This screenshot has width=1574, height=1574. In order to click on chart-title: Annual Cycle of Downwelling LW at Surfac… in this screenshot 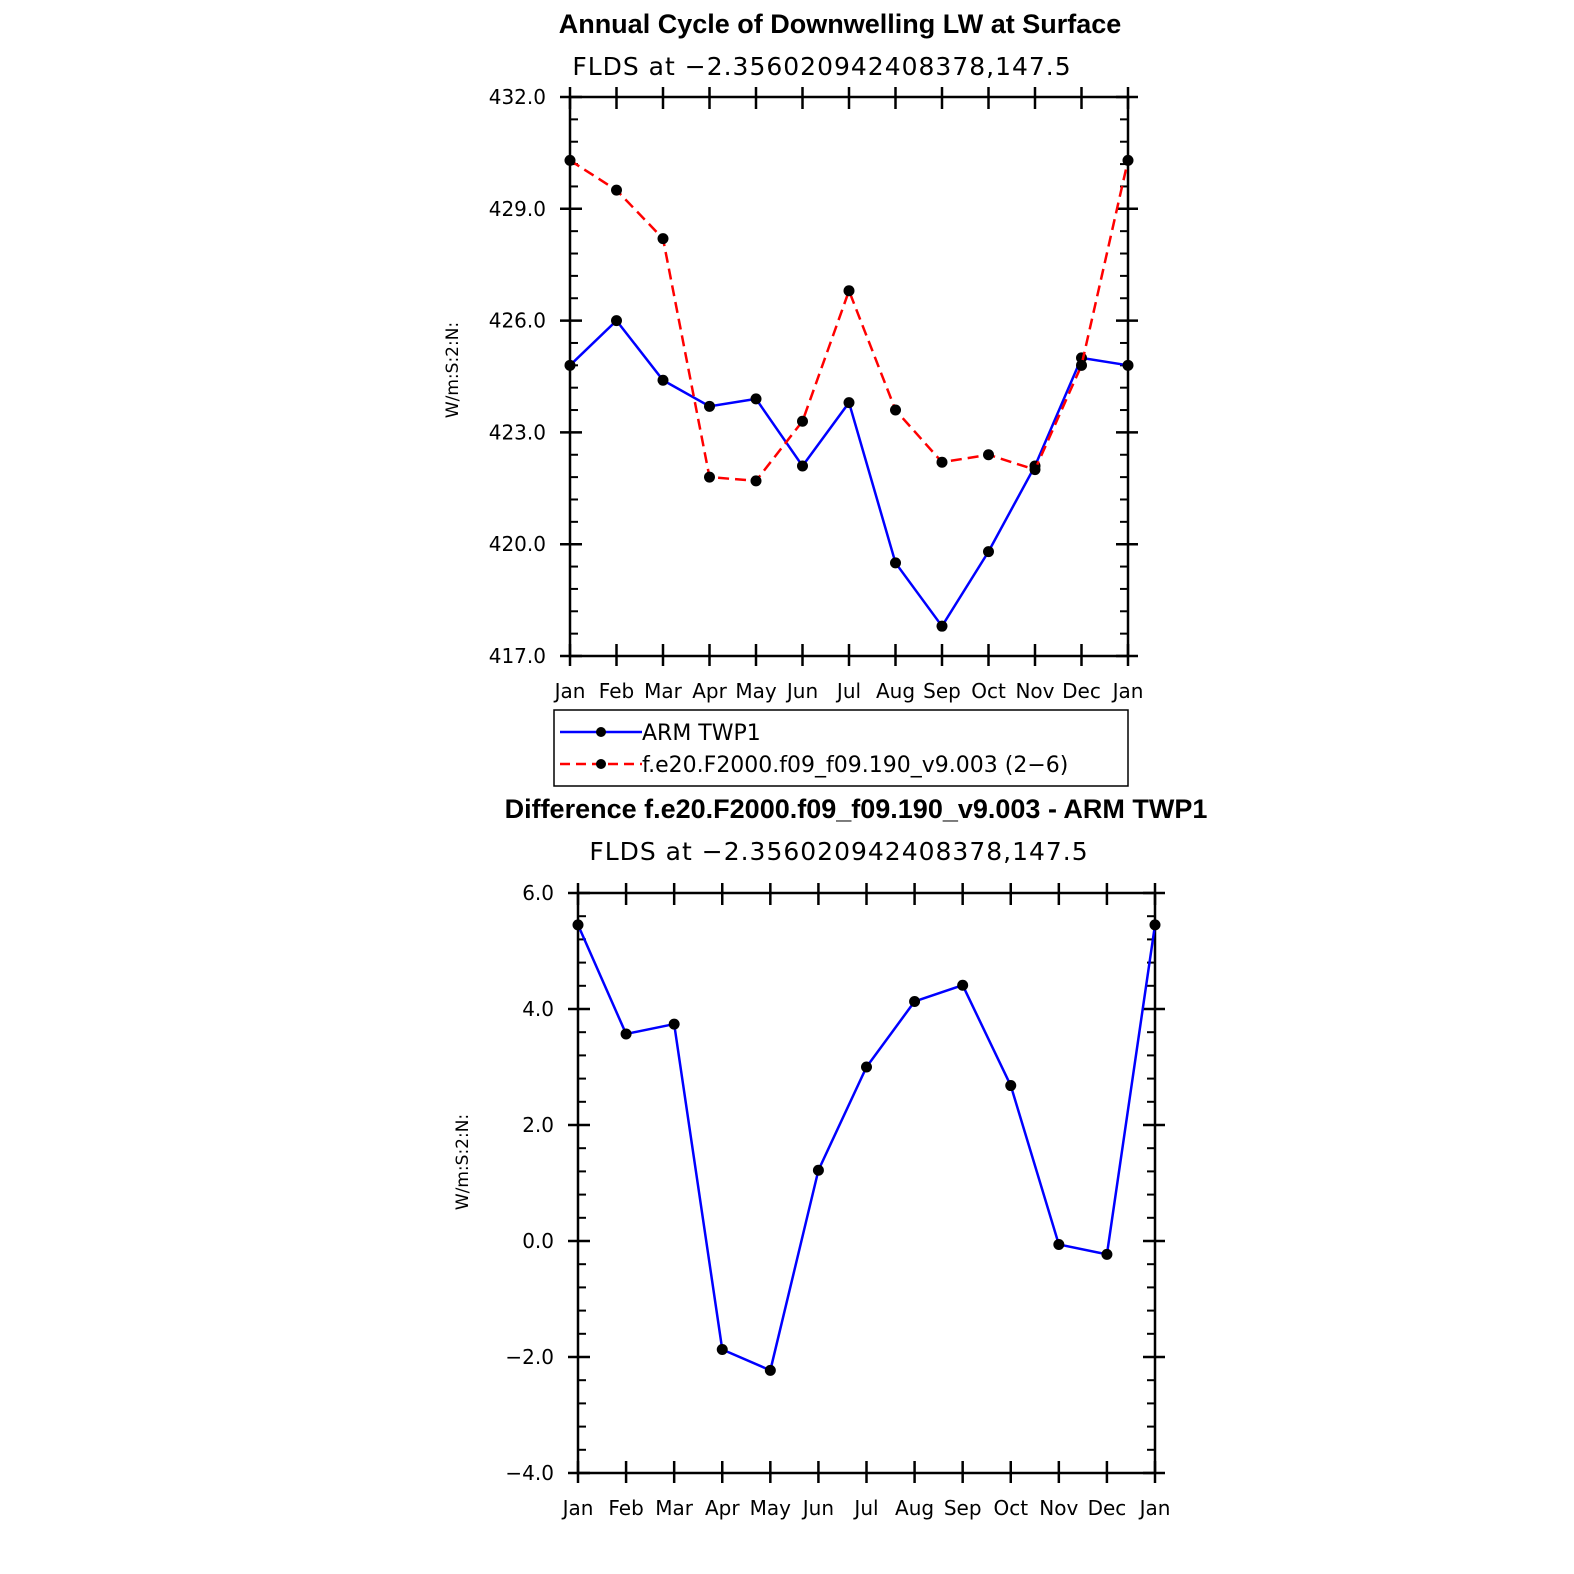, I will do `click(840, 24)`.